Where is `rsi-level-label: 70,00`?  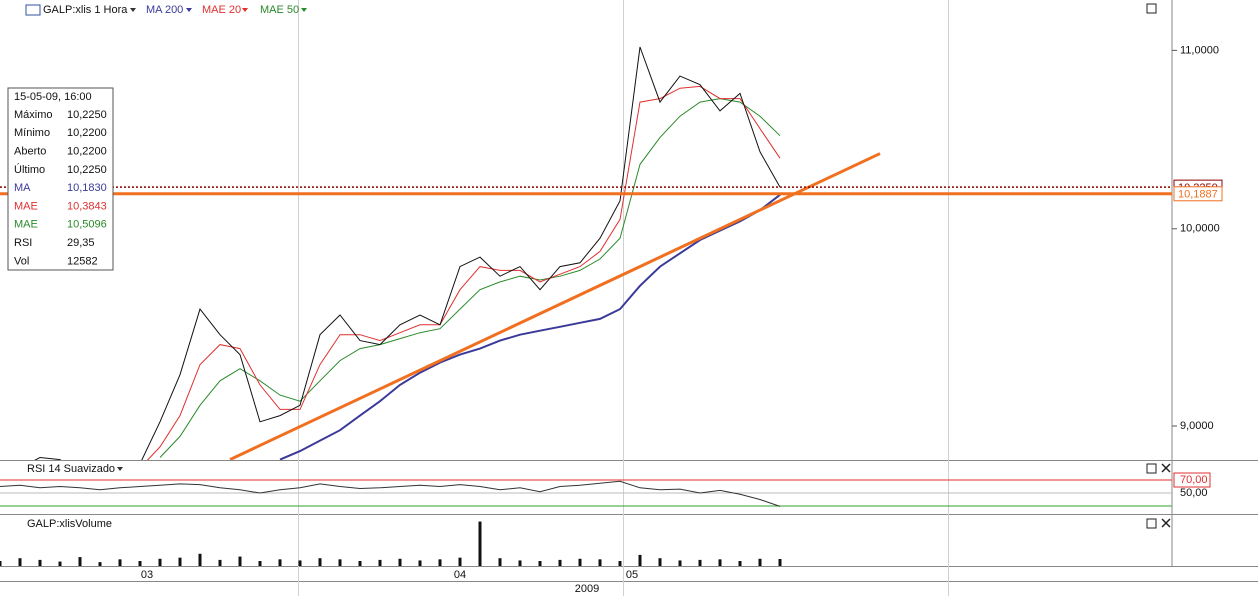 rsi-level-label: 70,00 is located at coordinates (1194, 480).